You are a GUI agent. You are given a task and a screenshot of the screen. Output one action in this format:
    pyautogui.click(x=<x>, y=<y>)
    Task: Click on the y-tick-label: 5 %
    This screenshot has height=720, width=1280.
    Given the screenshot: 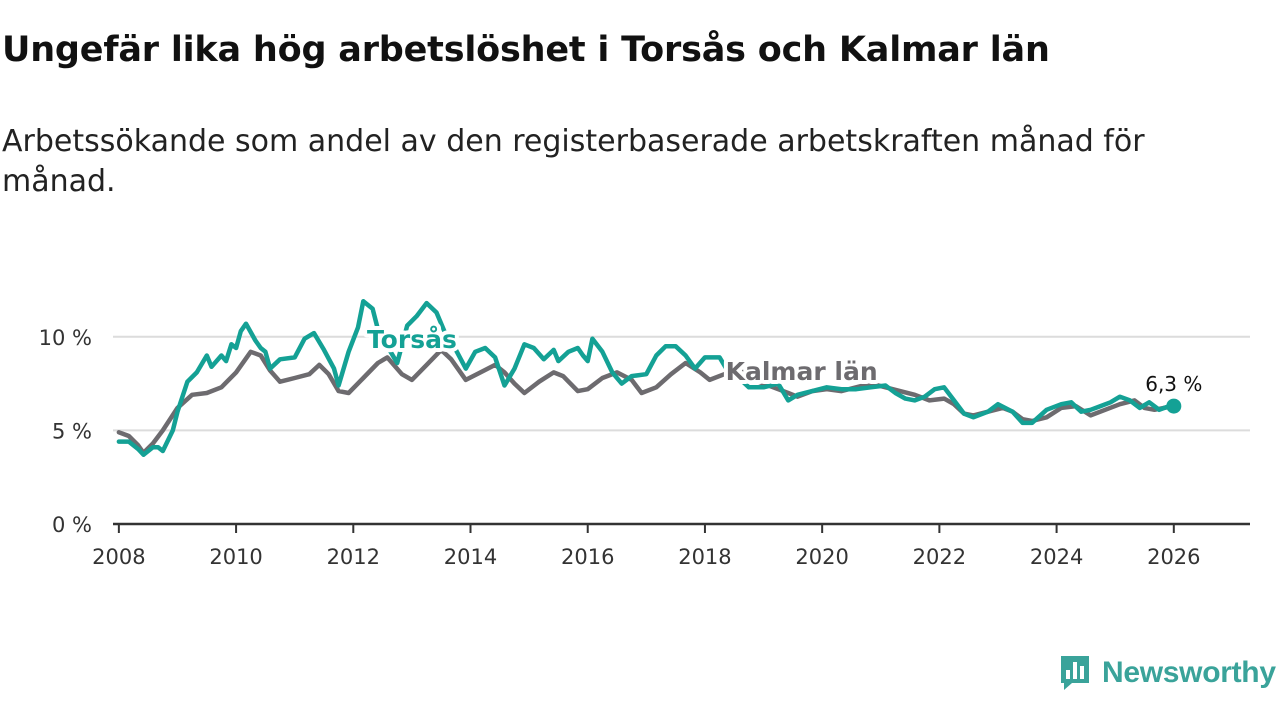 What is the action you would take?
    pyautogui.click(x=72, y=431)
    